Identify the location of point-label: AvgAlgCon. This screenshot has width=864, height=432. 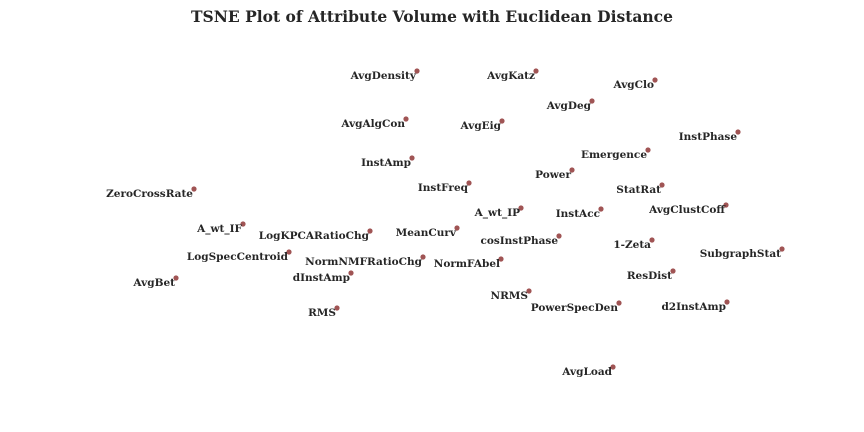
(372, 124).